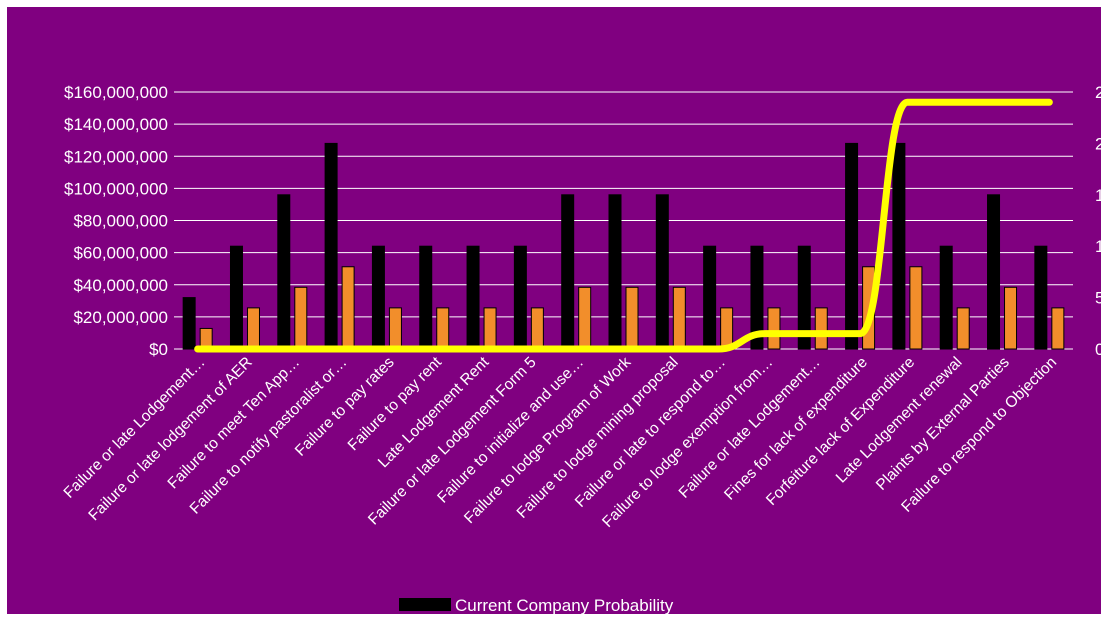 The width and height of the screenshot is (1108, 621). I want to click on y-left-tick-label: $160,000,000, so click(116, 92).